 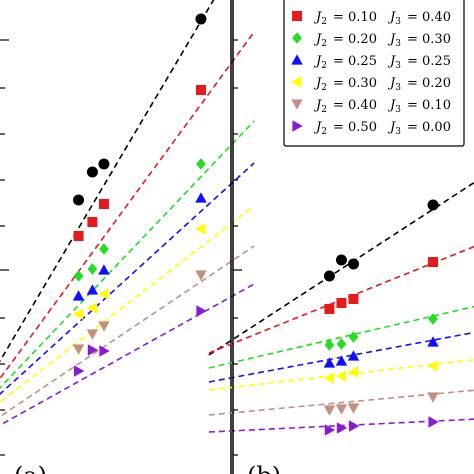 I want to click on legend-entry: J2 = 0.30 J3 = 0.20, so click(x=371, y=84).